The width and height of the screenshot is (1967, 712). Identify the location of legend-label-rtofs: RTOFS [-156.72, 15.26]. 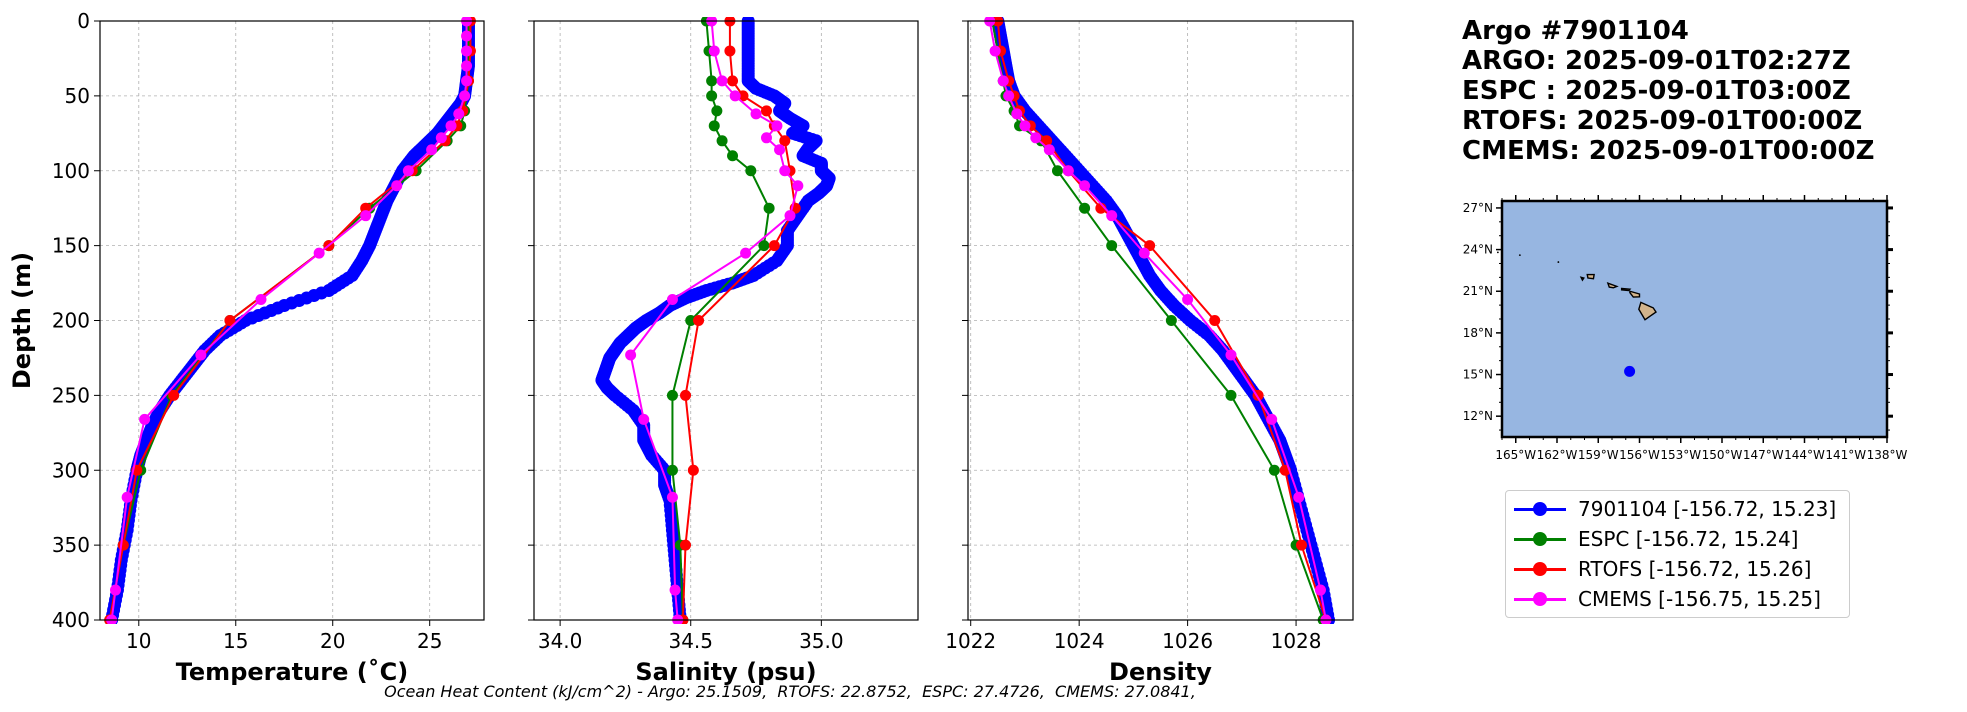
(1695, 569).